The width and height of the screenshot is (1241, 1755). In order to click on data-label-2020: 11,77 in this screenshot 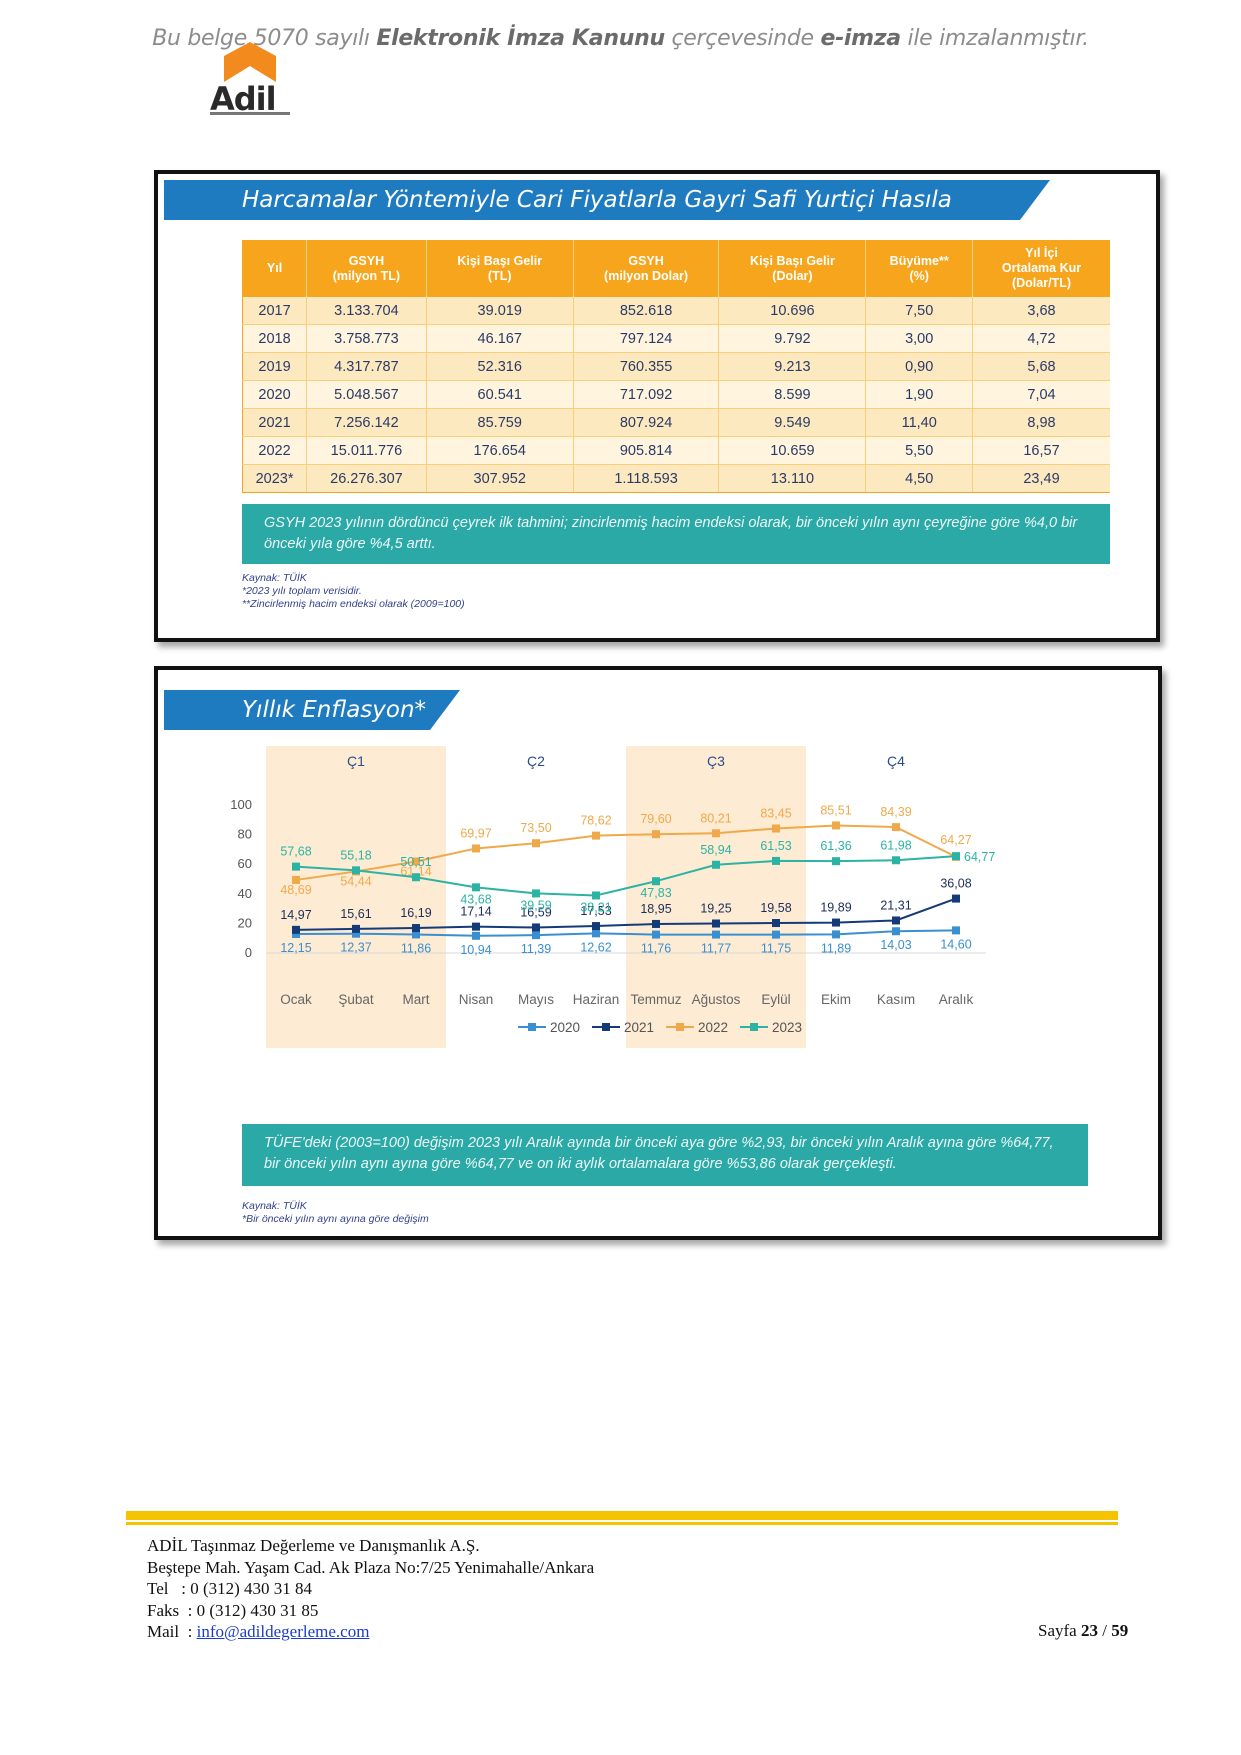, I will do `click(716, 949)`.